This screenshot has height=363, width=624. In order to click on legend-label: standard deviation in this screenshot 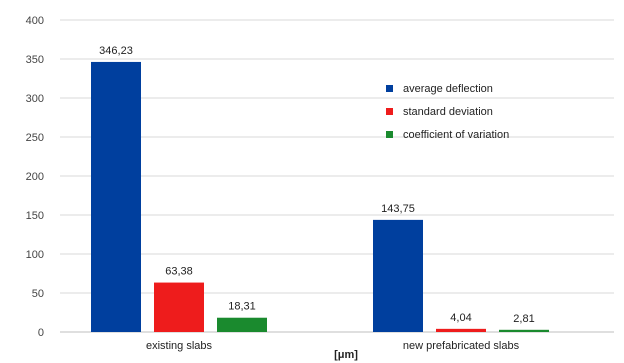, I will do `click(448, 112)`.